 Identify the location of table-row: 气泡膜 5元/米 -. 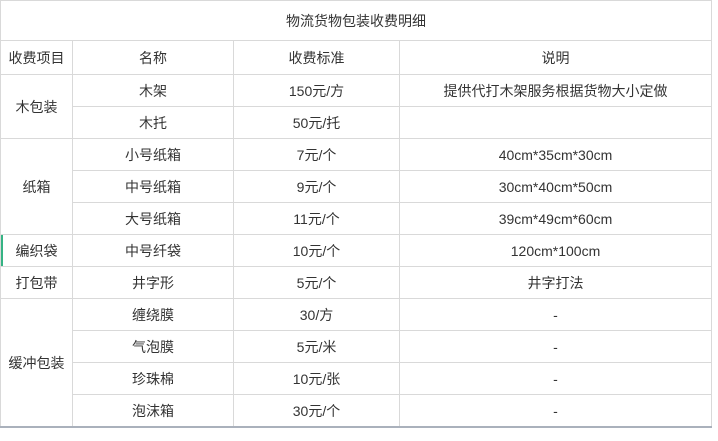
(356, 346).